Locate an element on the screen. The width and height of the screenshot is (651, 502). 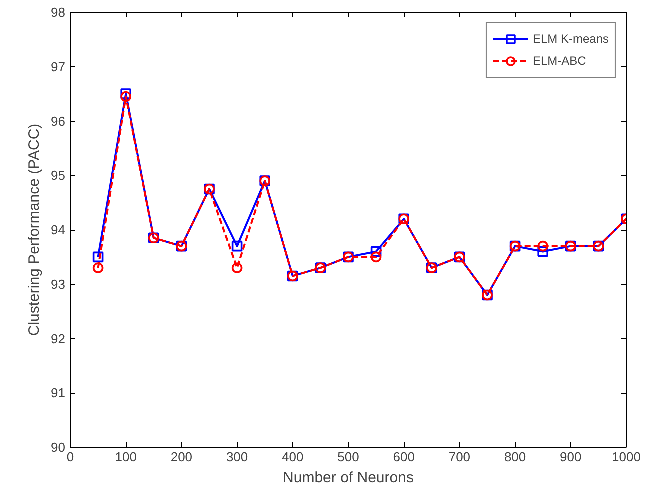
x-tick-label: 600 is located at coordinates (404, 457).